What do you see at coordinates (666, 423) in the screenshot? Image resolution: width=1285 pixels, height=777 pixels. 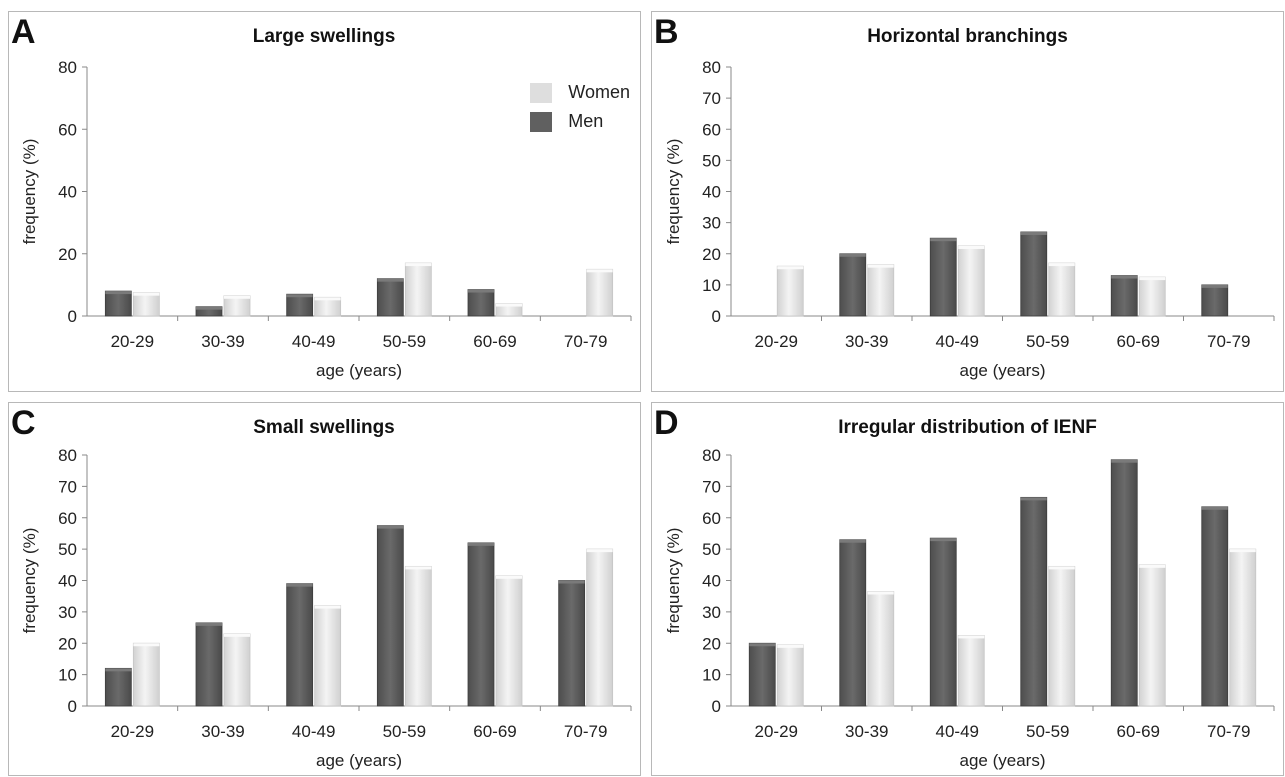 I see `panel-label: D` at bounding box center [666, 423].